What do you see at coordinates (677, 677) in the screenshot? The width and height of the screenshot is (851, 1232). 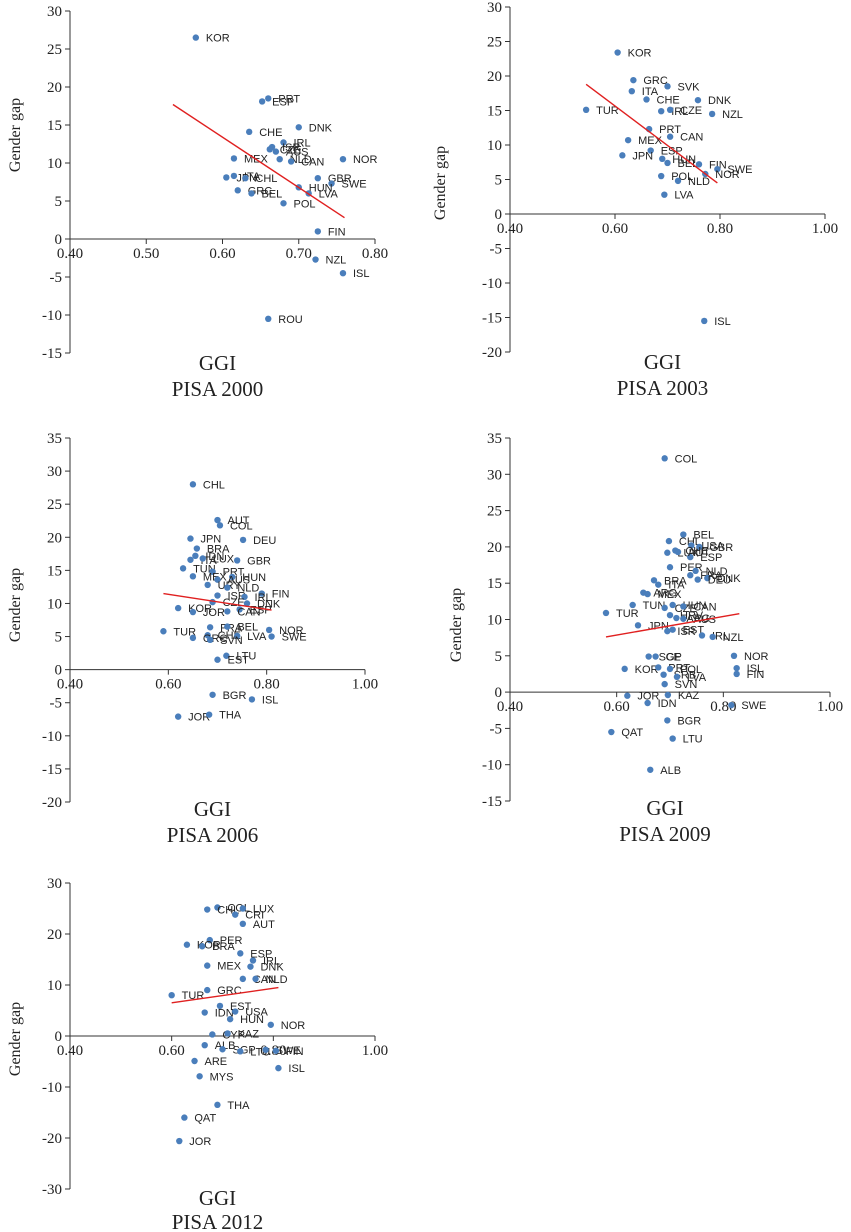 I see `data-point-lva` at bounding box center [677, 677].